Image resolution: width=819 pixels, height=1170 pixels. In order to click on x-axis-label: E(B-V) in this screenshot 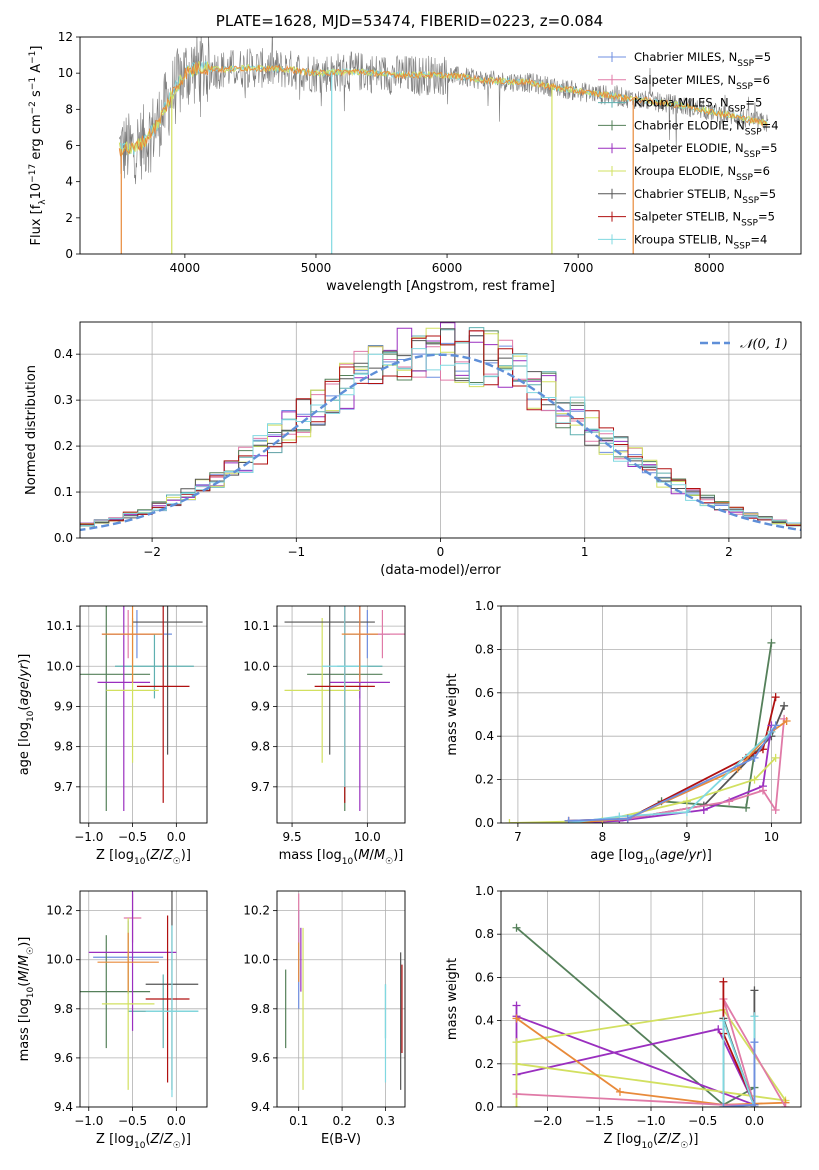, I will do `click(341, 1139)`.